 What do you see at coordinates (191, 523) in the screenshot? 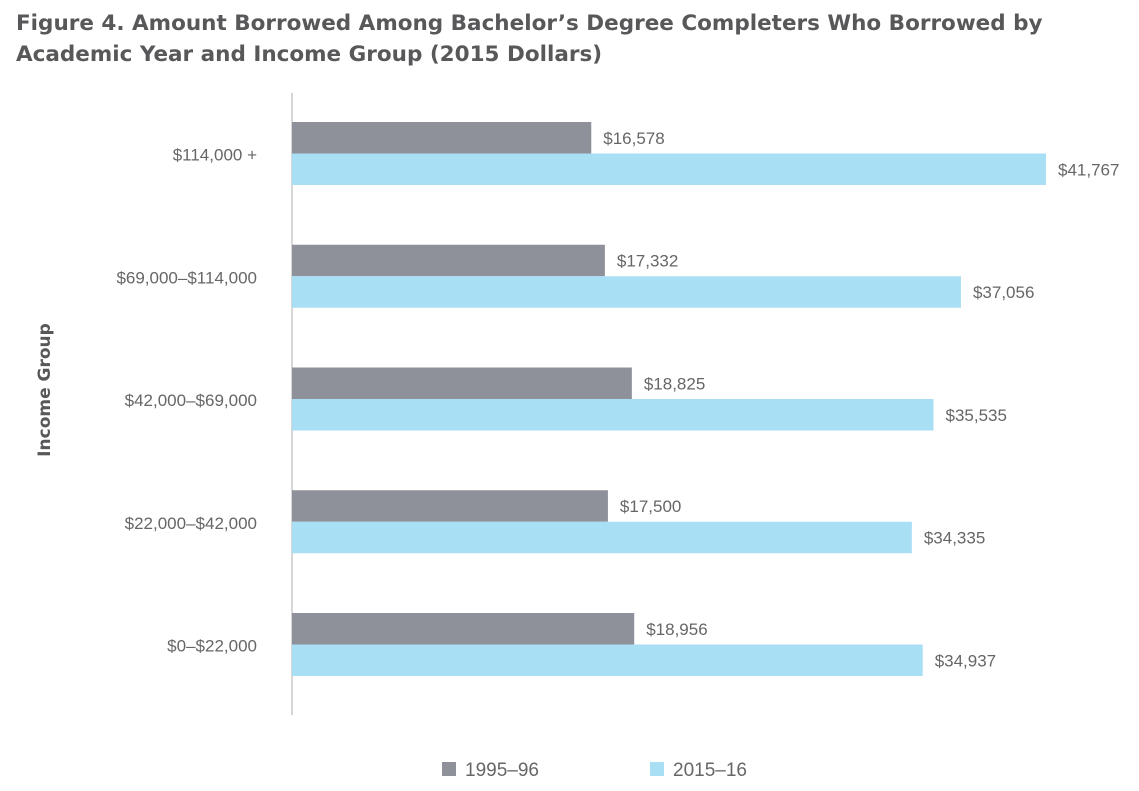
I see `category-label-4: $22,000–$42,000` at bounding box center [191, 523].